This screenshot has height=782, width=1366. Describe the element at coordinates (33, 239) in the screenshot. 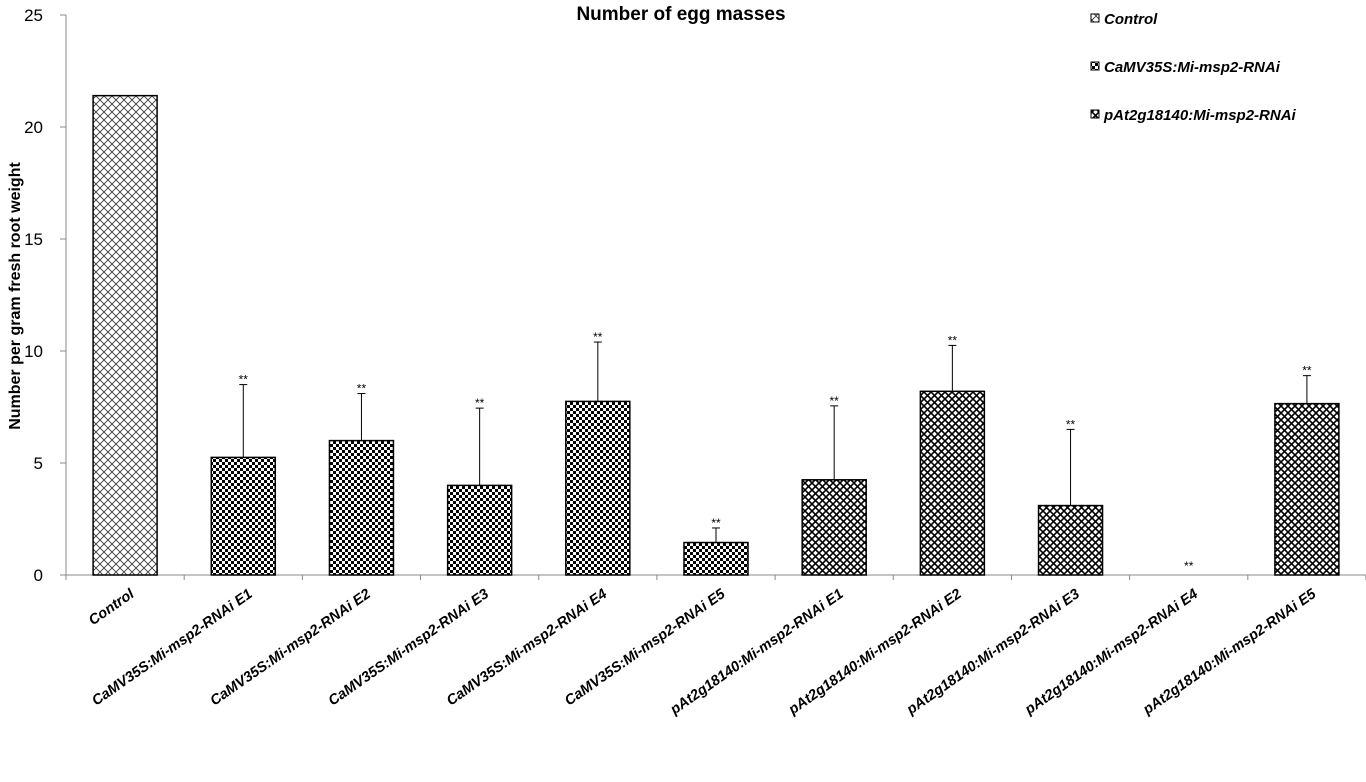

I see `y-tick-label: 15` at that location.